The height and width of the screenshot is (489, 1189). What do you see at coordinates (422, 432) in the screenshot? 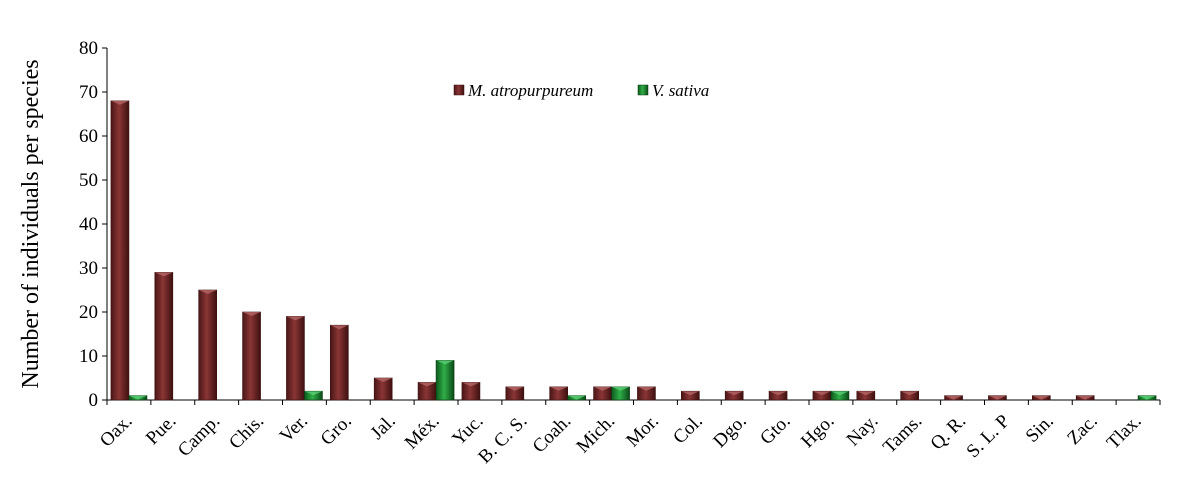
I see `x-tick-label: Méx.` at bounding box center [422, 432].